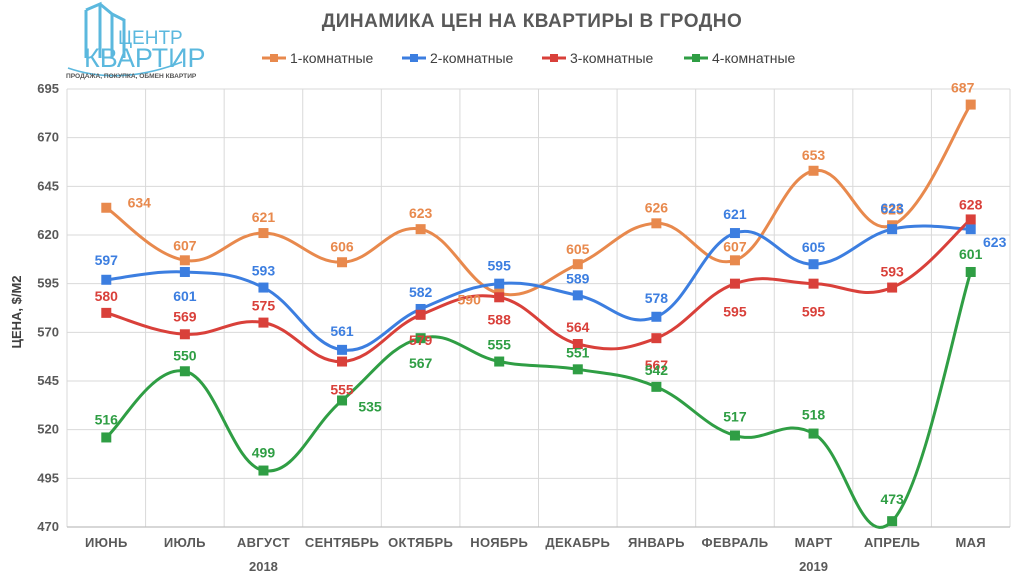 Image resolution: width=1024 pixels, height=576 pixels. What do you see at coordinates (342, 331) in the screenshot?
I see `data-label: 561` at bounding box center [342, 331].